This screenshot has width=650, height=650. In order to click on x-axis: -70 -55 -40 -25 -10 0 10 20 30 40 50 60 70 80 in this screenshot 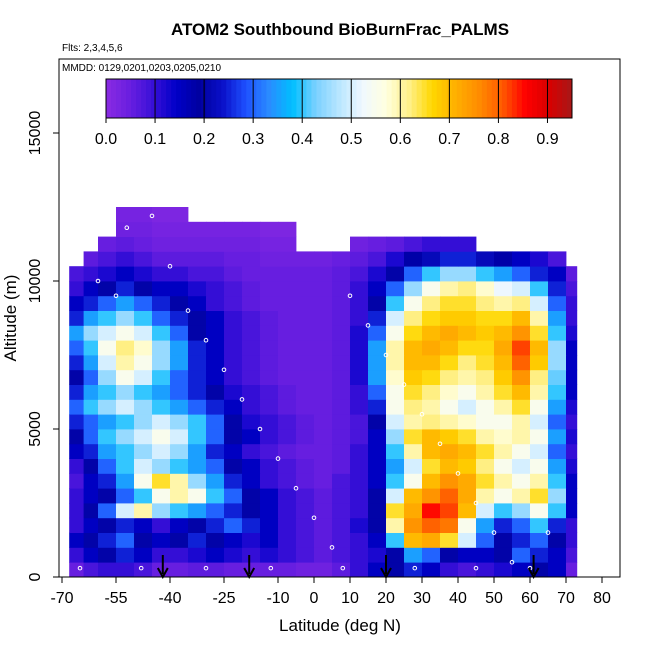, I will do `click(330, 592)`.